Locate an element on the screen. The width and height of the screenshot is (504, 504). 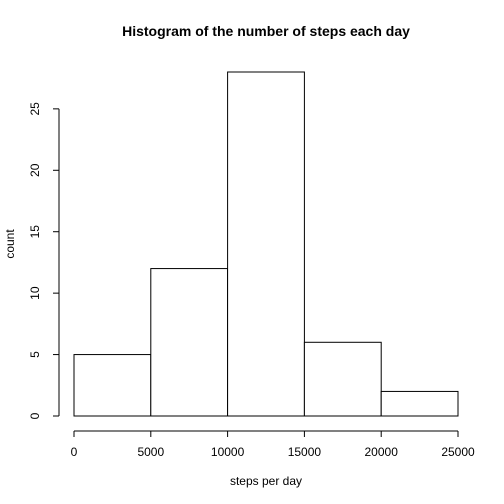
y-tick-label-3: 15 is located at coordinates (35, 232).